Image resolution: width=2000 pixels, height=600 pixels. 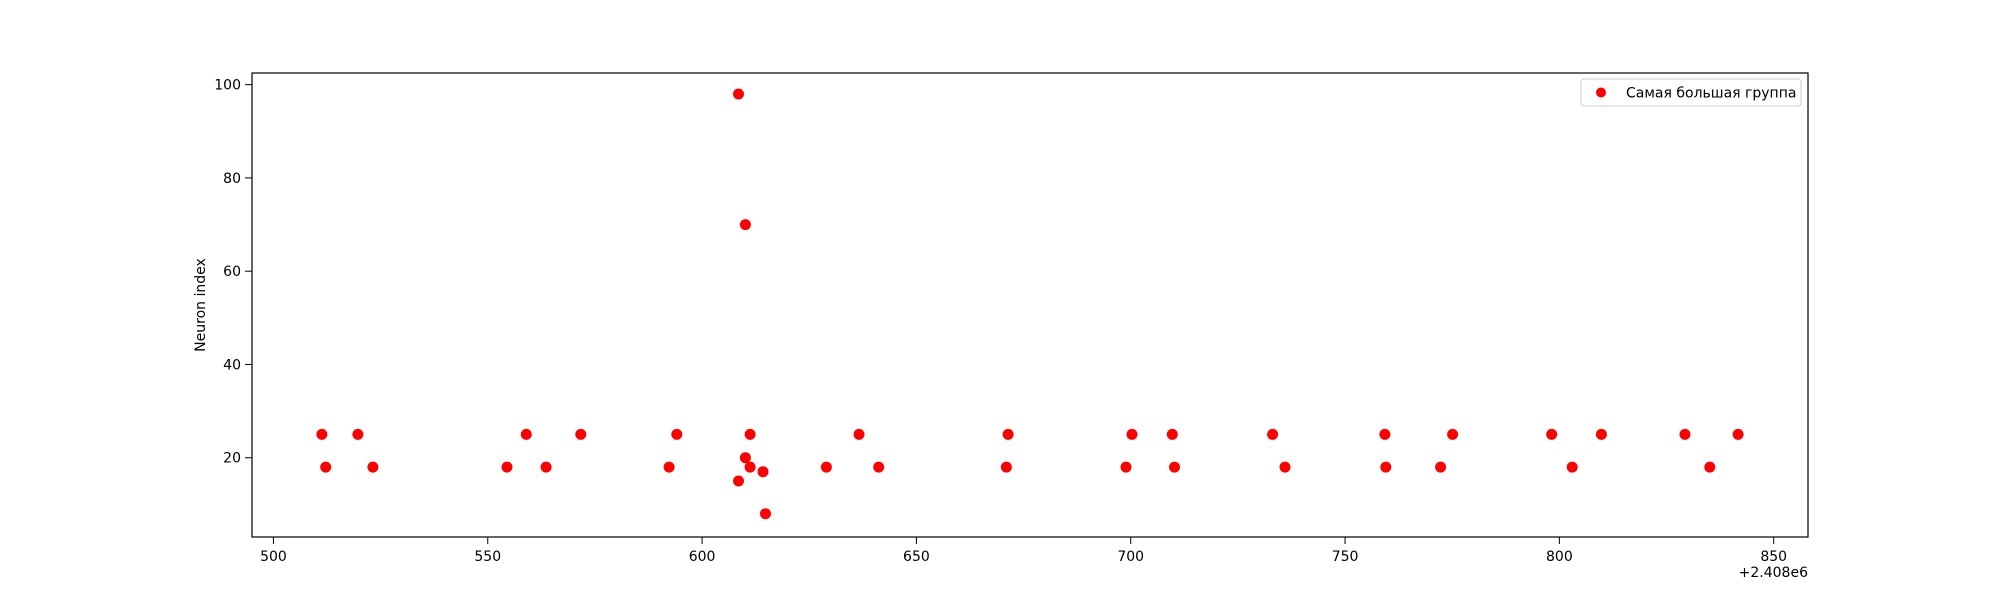 I want to click on y-axis: 20 40 60 80 100, so click(x=233, y=272).